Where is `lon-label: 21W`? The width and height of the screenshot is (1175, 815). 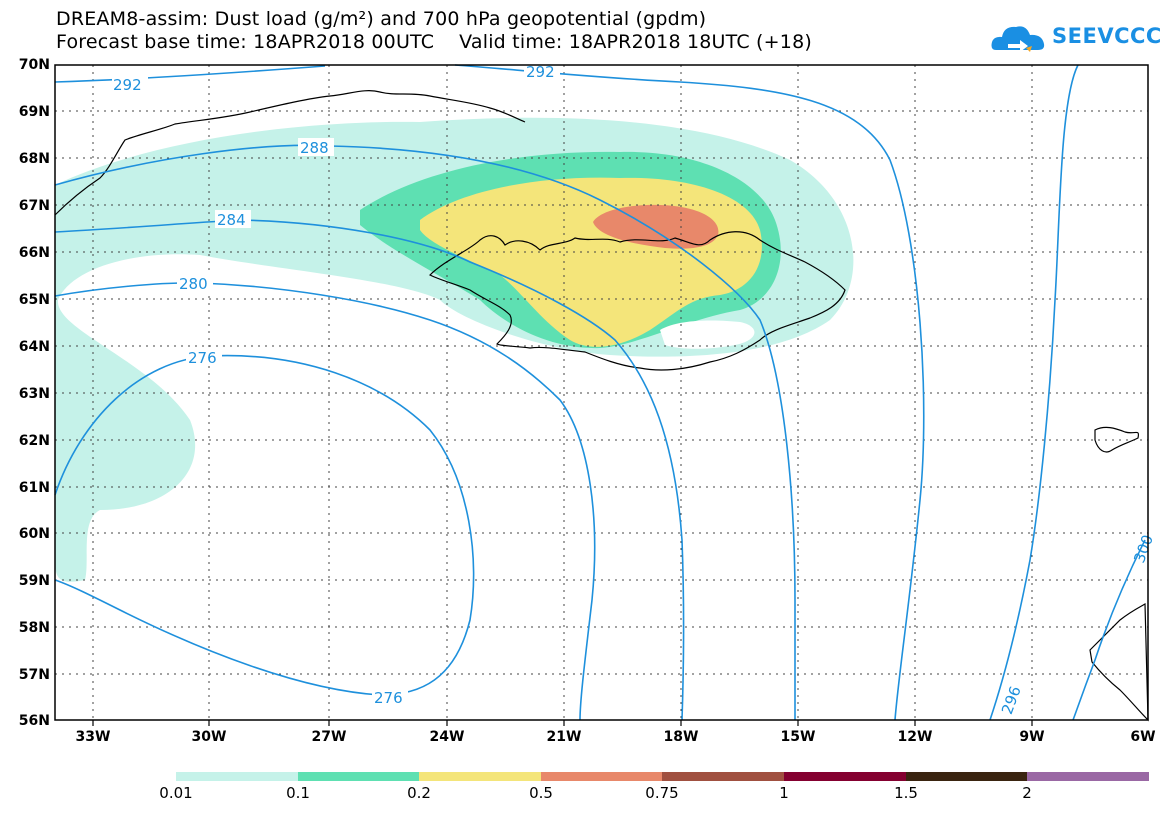 lon-label: 21W is located at coordinates (564, 737).